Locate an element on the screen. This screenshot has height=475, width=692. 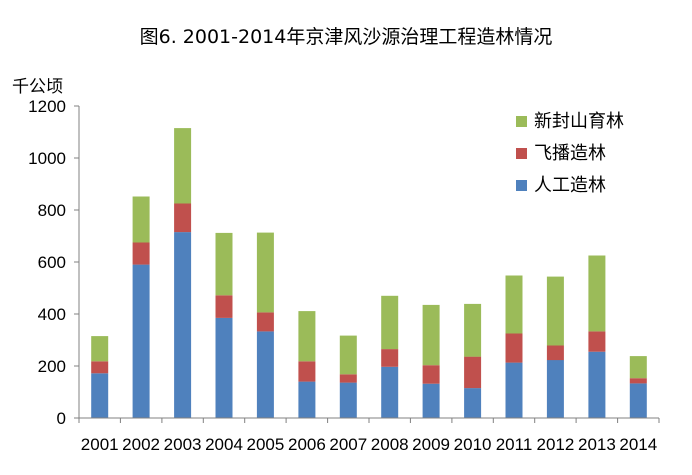
x-tick-label: 2004 is located at coordinates (224, 444).